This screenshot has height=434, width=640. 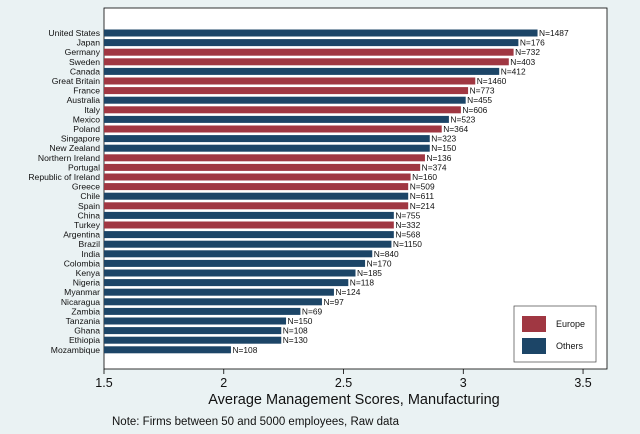 I want to click on n-label-colombia: N=170, so click(x=379, y=263).